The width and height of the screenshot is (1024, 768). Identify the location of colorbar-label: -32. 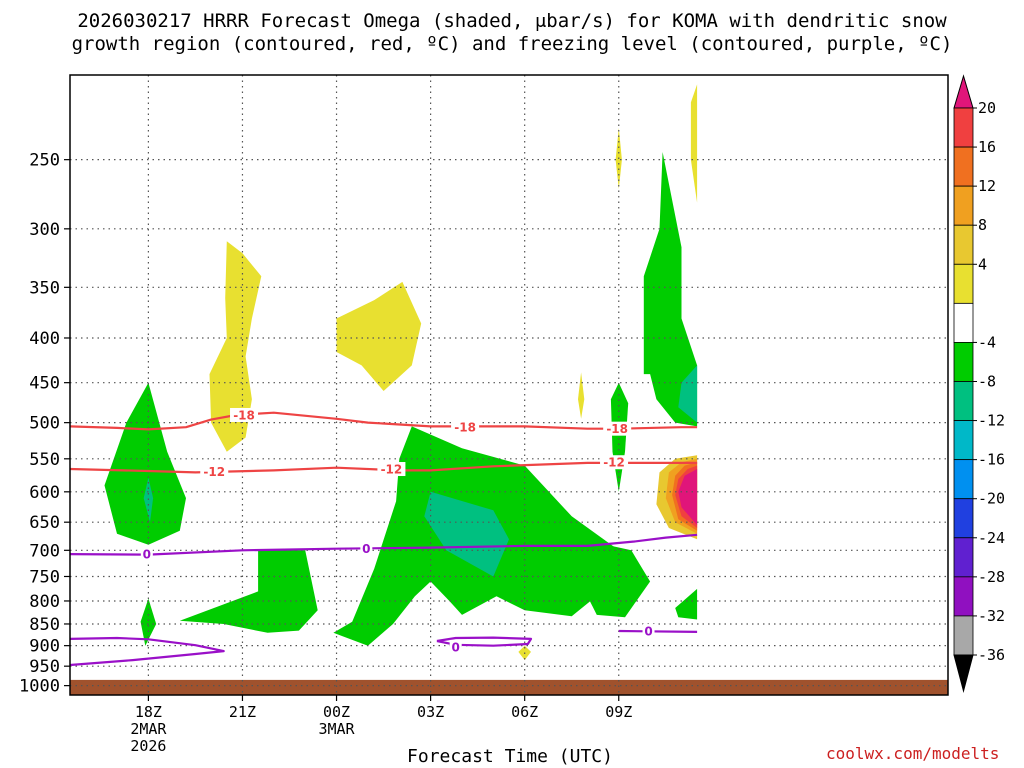
(991, 616).